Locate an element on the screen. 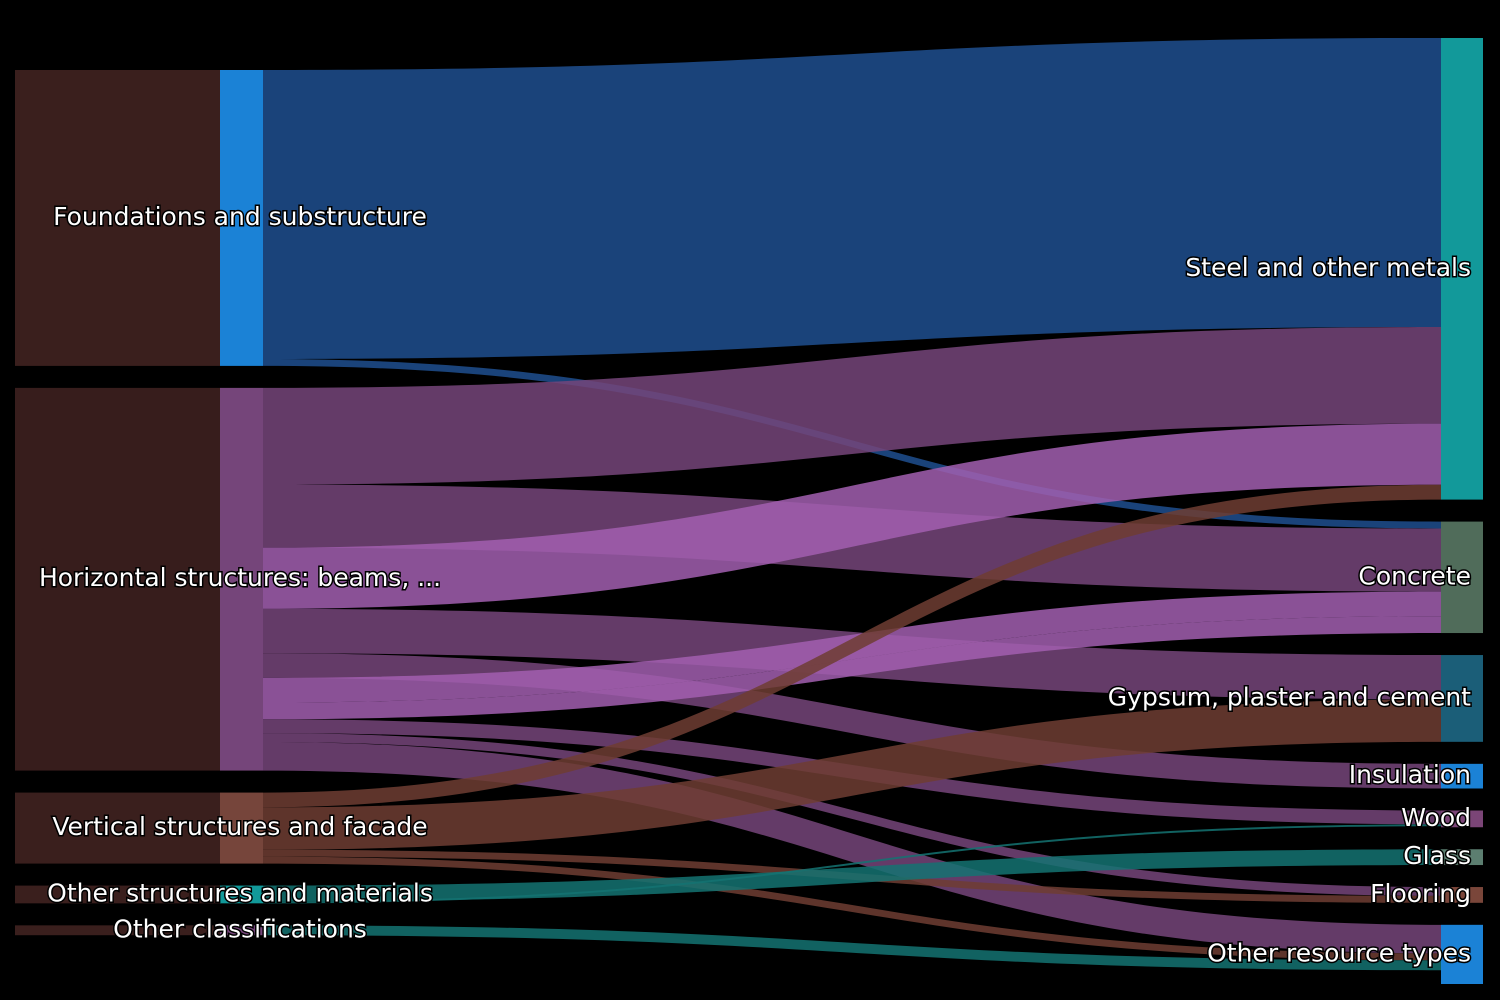 This screenshot has width=1500, height=1000. source-block-foundations is located at coordinates (117, 218).